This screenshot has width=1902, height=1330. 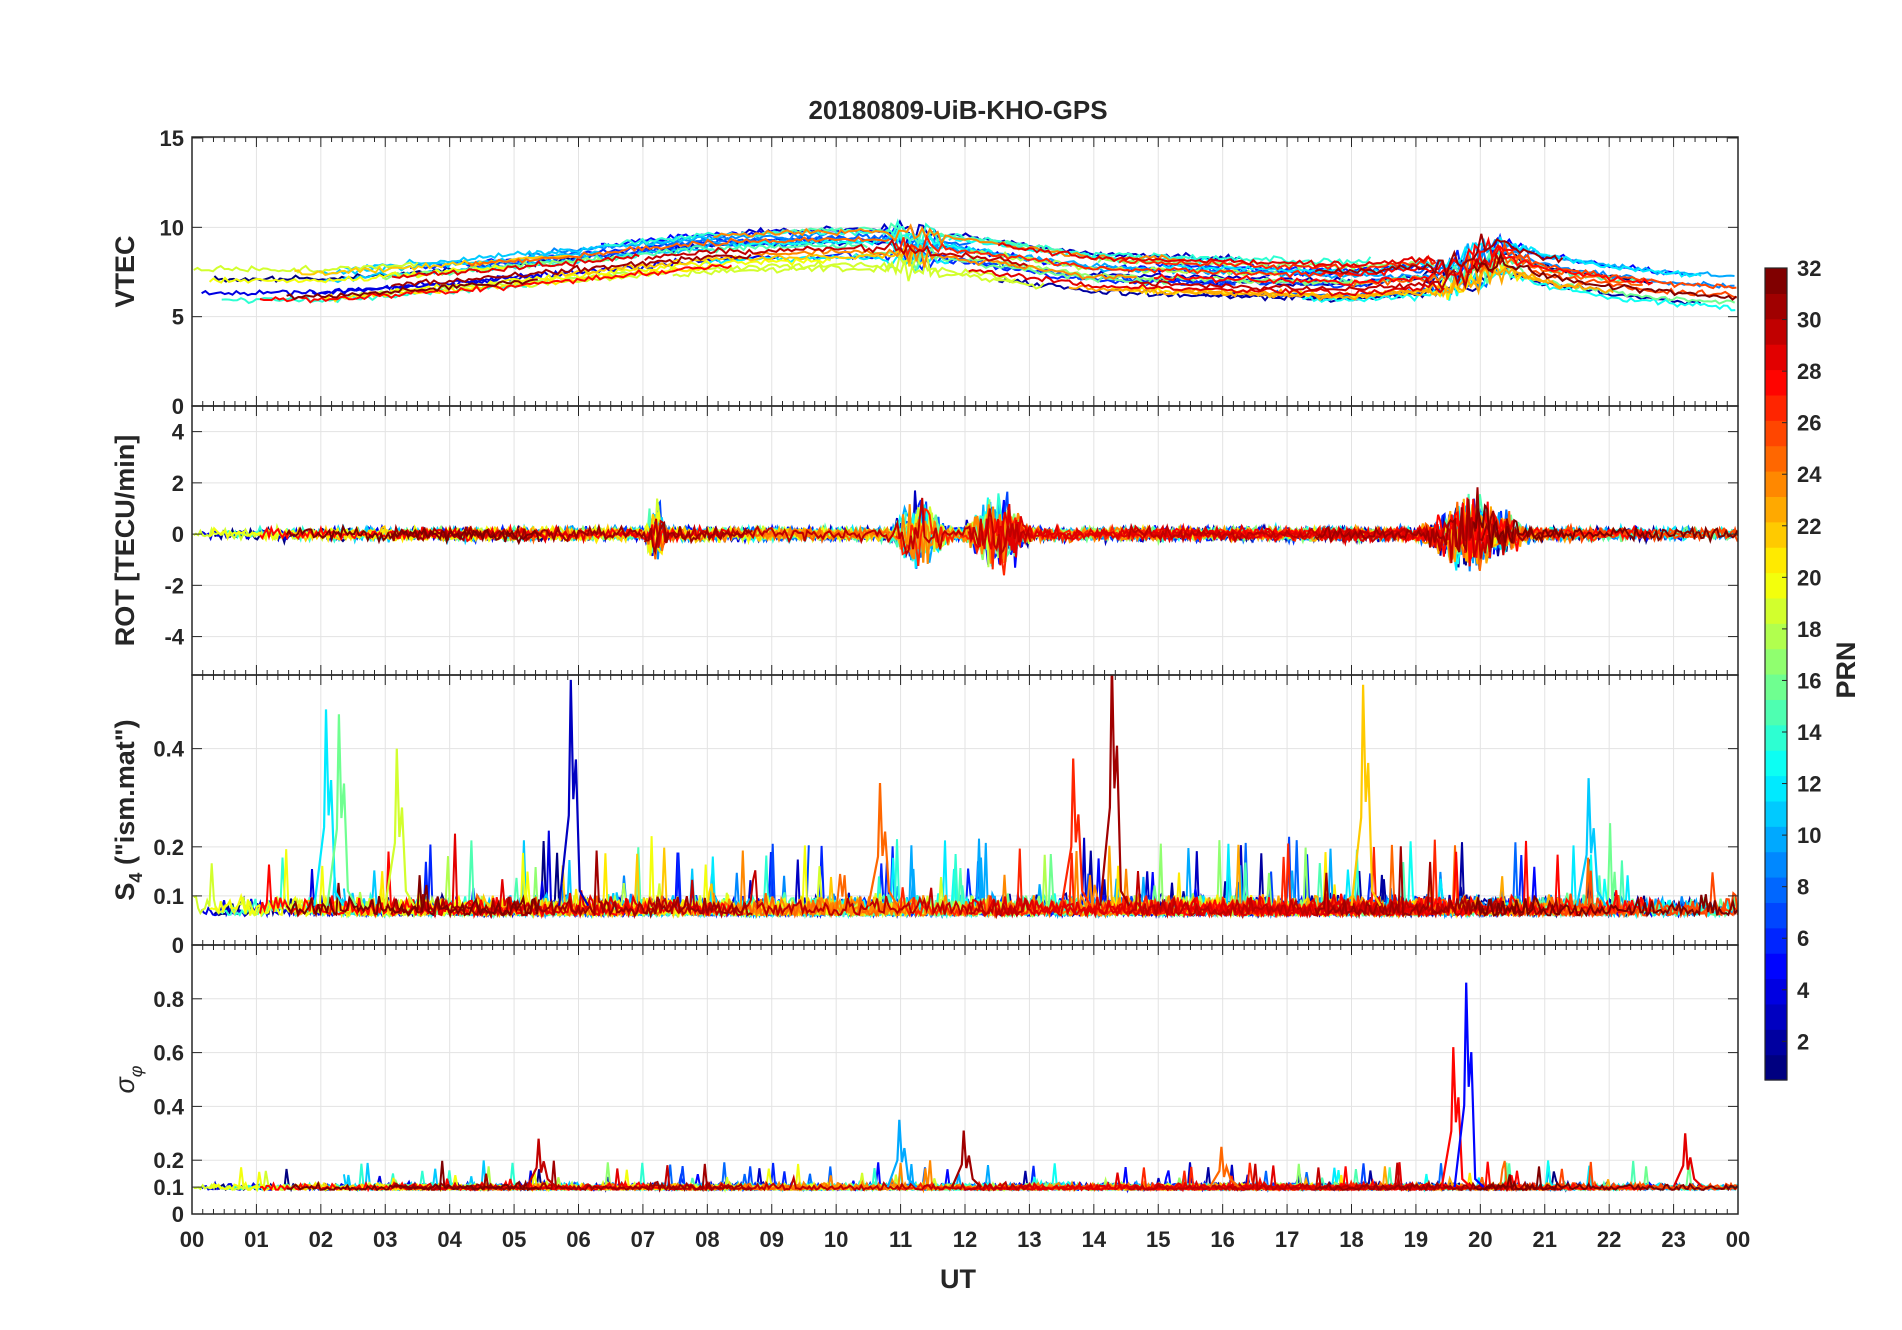 I want to click on x-tick-label: 13, so click(x=1029, y=1239).